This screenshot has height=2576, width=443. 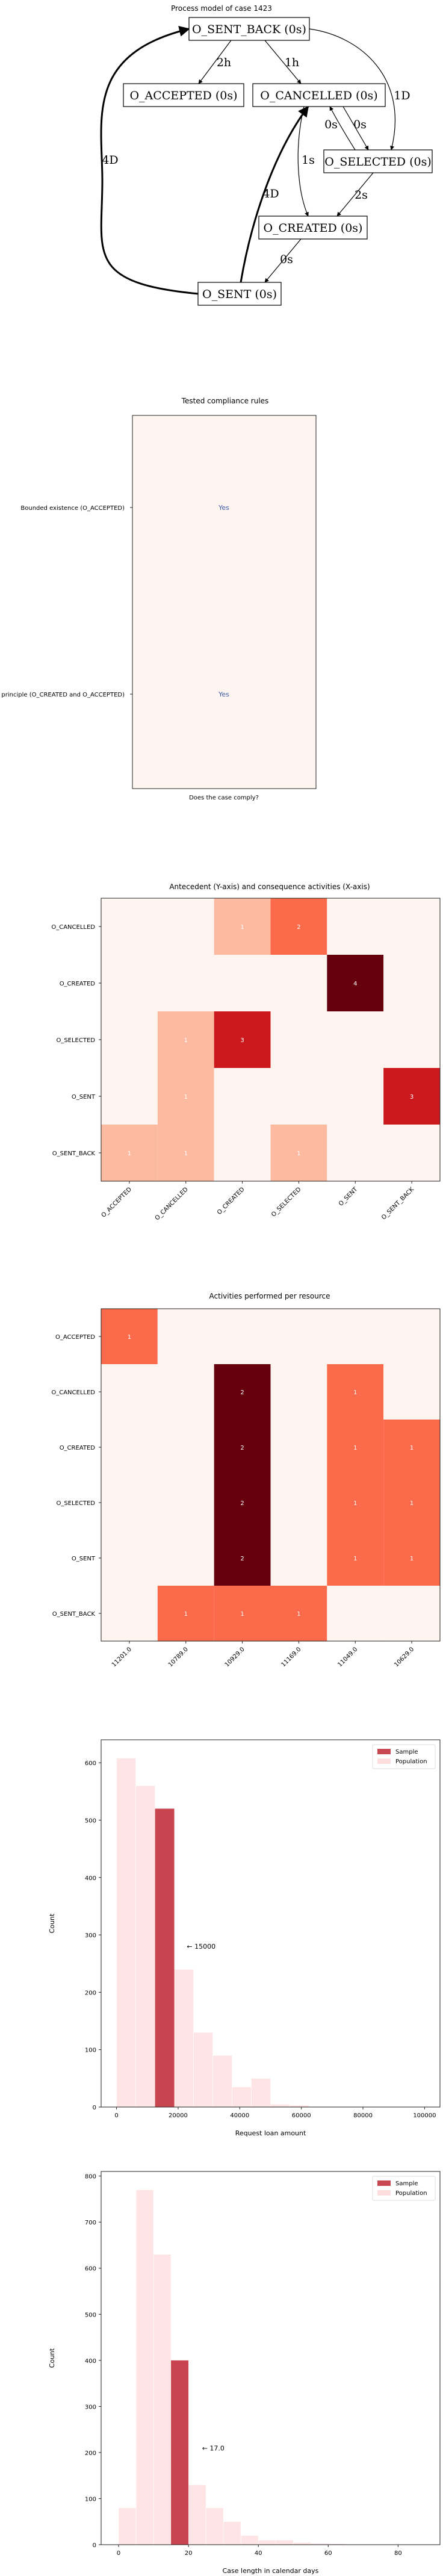 I want to click on heatmap-x-tick-label: O_SENT_BACK, so click(x=397, y=1203).